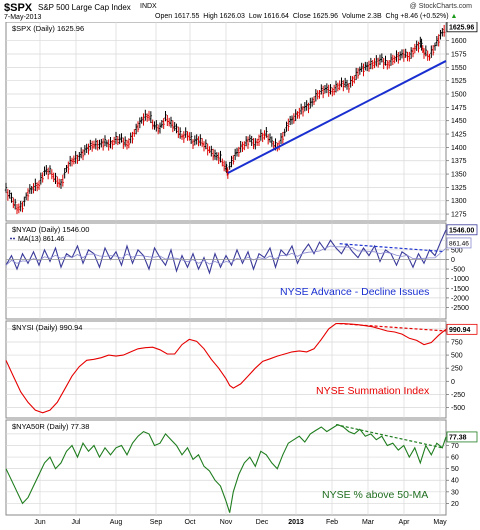  I want to click on y-tick-label: 1600, so click(459, 41).